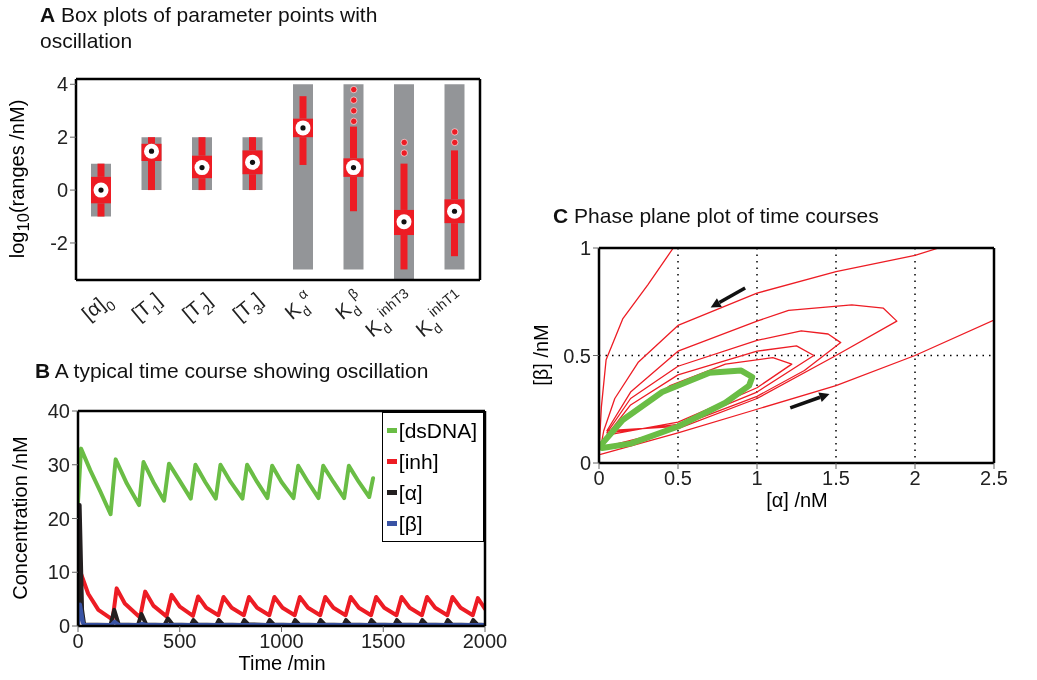 The width and height of the screenshot is (1037, 680). What do you see at coordinates (678, 478) in the screenshot?
I see `x-tick-label: 0.5` at bounding box center [678, 478].